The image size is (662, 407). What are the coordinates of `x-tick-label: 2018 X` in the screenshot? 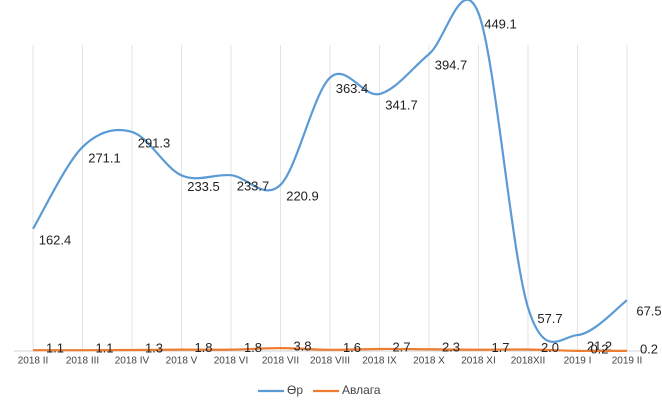 It's located at (429, 361).